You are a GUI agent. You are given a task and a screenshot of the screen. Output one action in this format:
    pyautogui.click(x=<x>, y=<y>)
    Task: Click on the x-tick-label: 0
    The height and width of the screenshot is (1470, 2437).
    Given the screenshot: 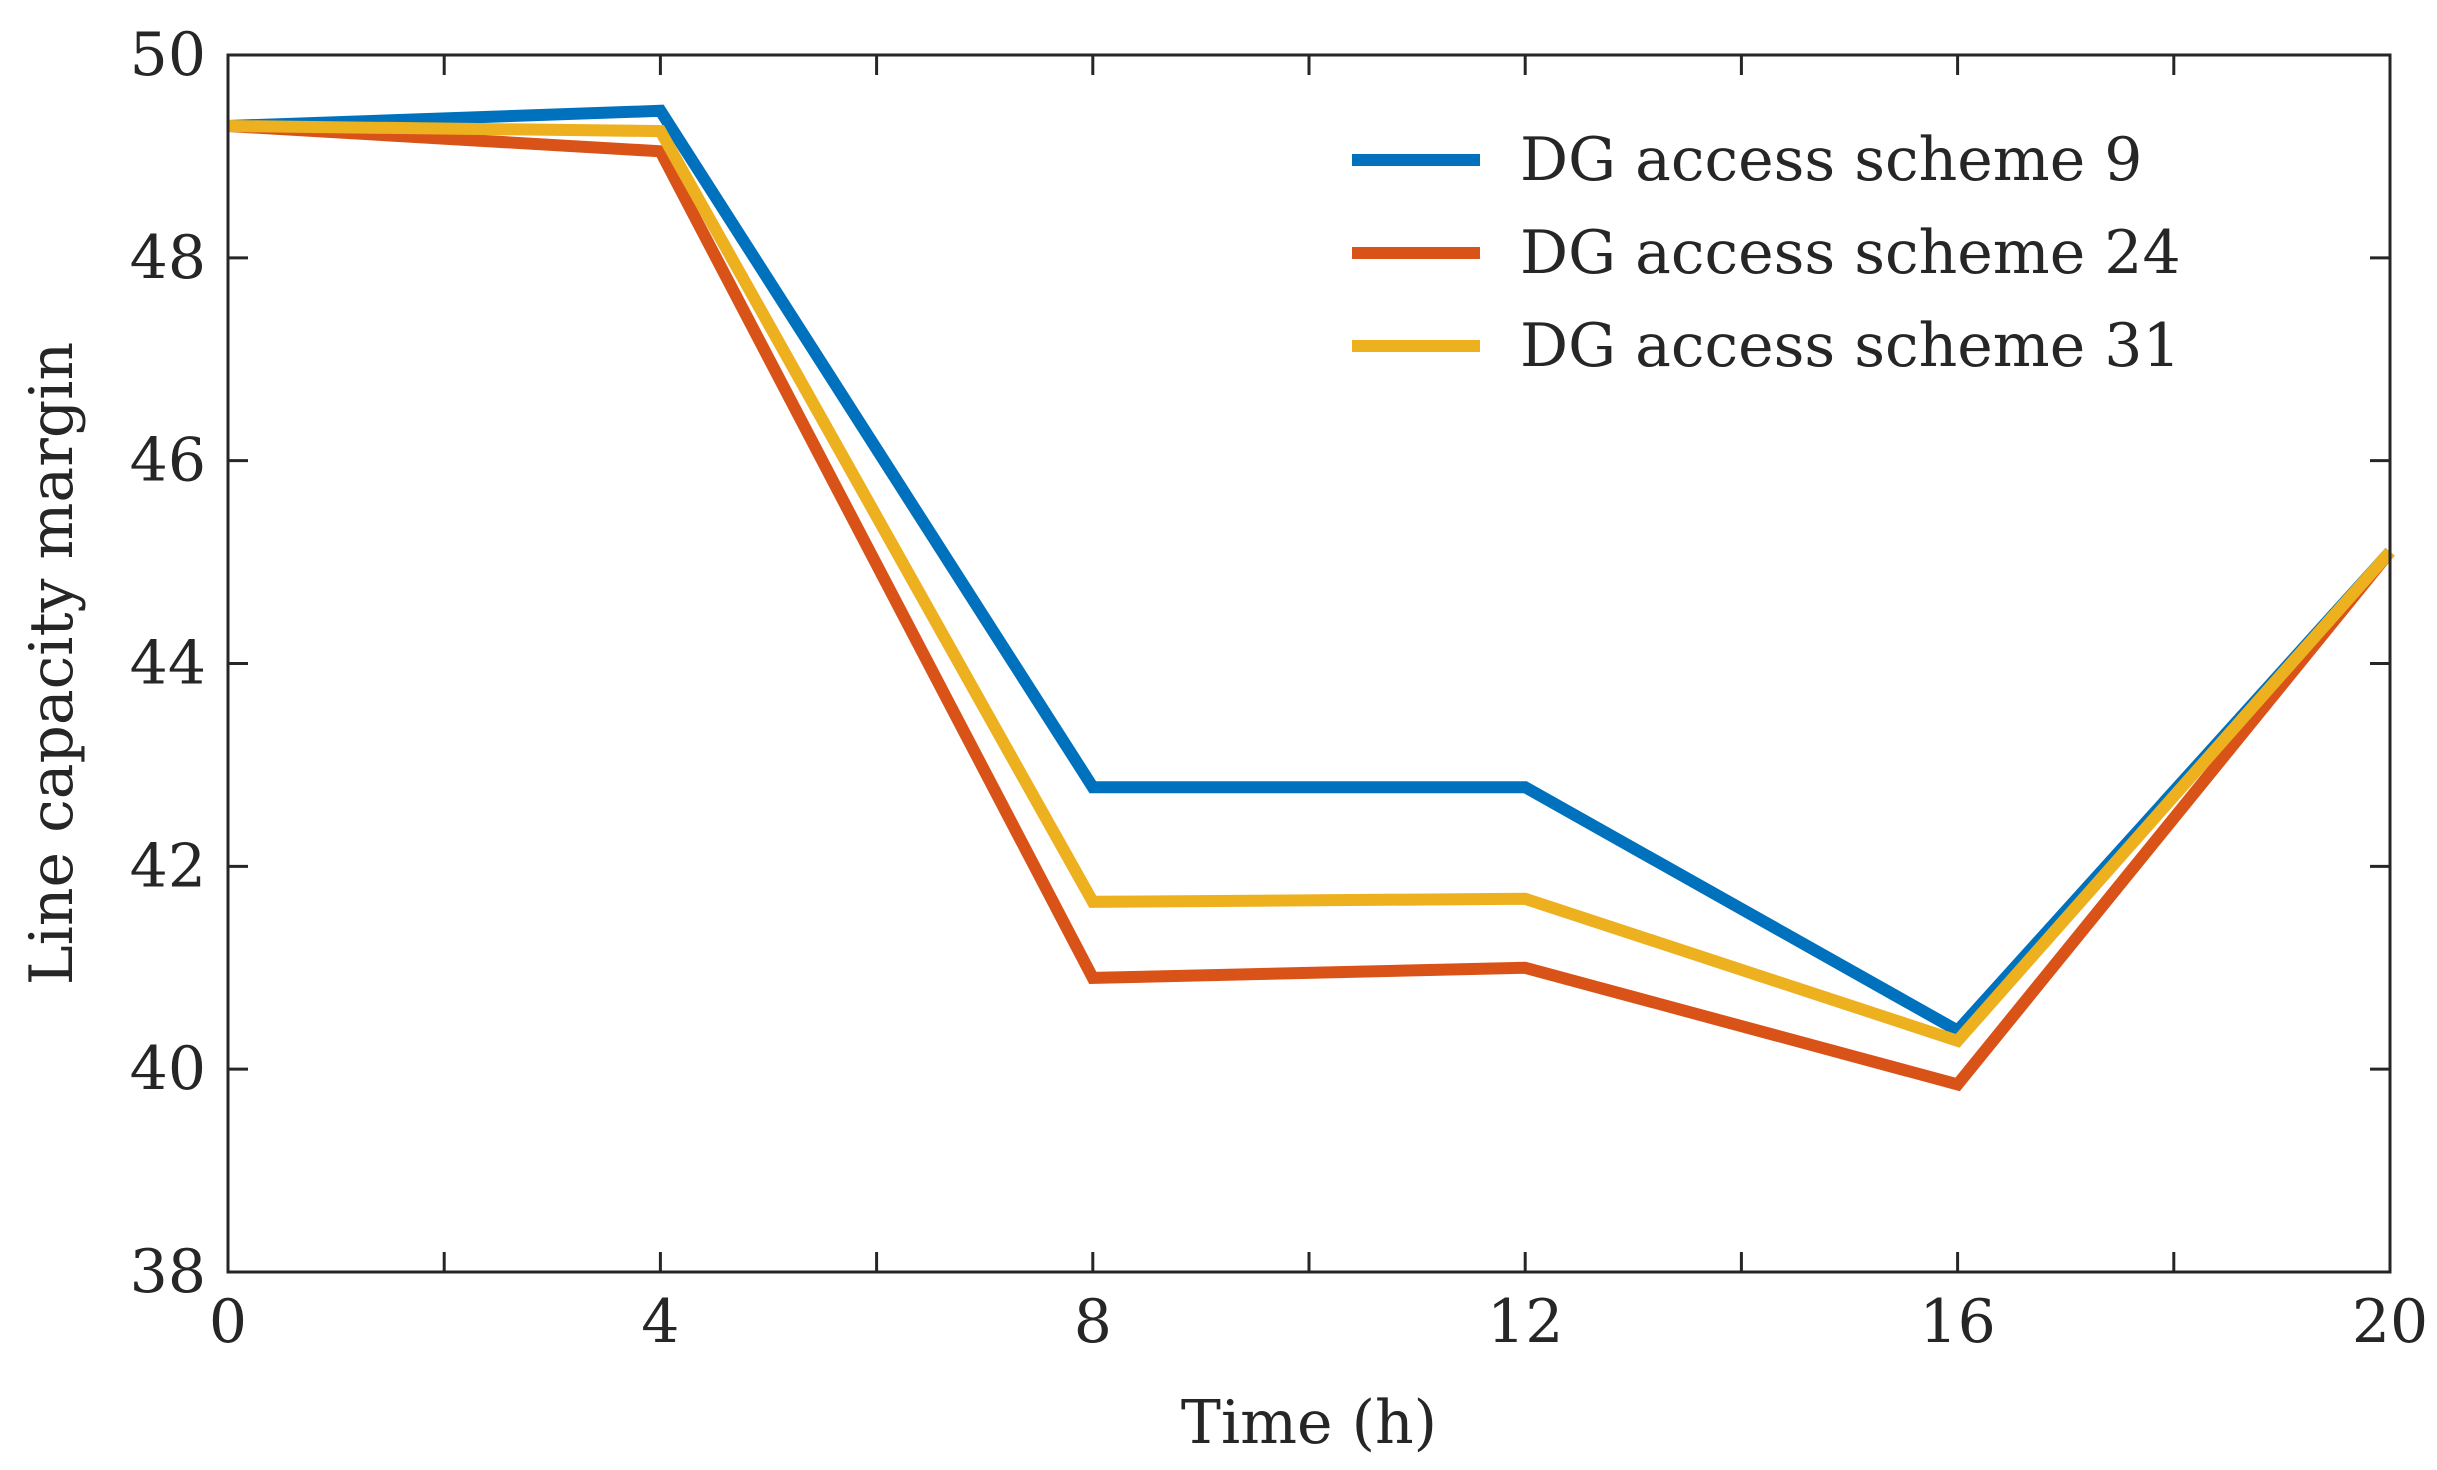 What is the action you would take?
    pyautogui.click(x=228, y=1322)
    